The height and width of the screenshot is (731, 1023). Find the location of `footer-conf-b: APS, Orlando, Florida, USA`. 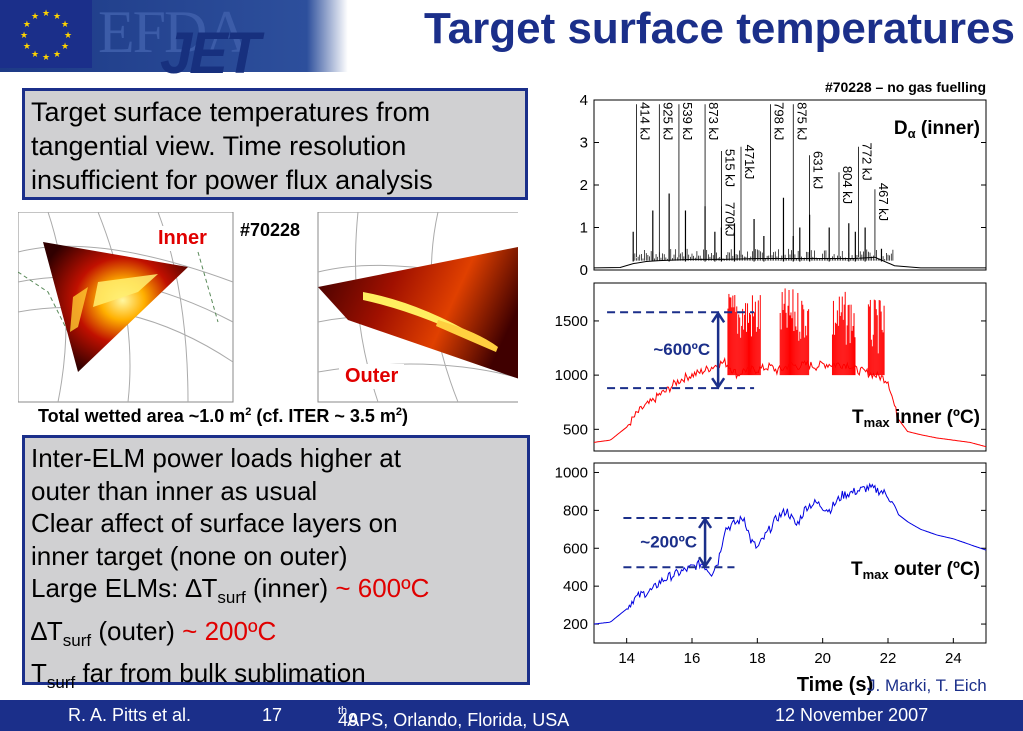

footer-conf-b: APS, Orlando, Florida, USA is located at coordinates (458, 720).